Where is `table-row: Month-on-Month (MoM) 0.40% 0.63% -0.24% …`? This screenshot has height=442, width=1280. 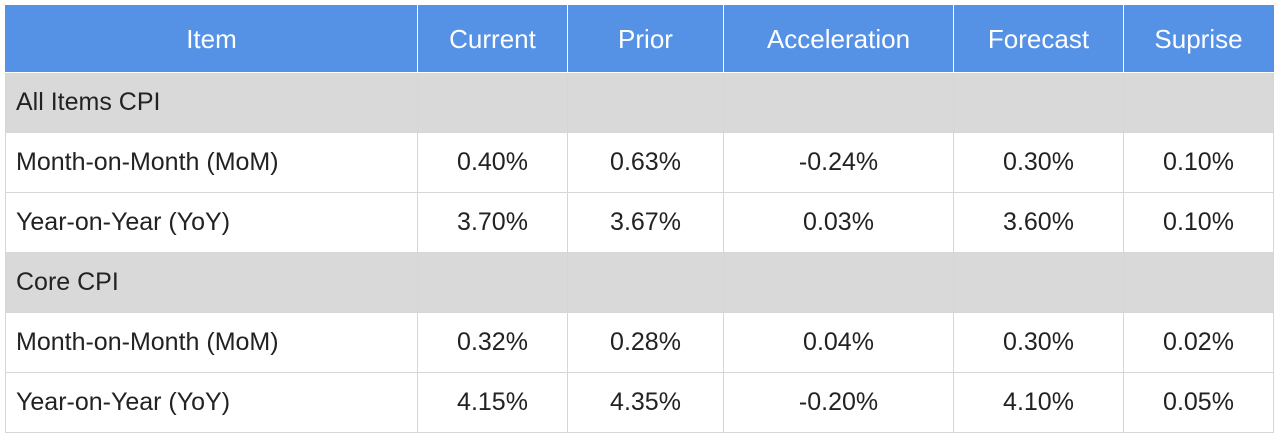
table-row: Month-on-Month (MoM) 0.40% 0.63% -0.24% … is located at coordinates (639, 162).